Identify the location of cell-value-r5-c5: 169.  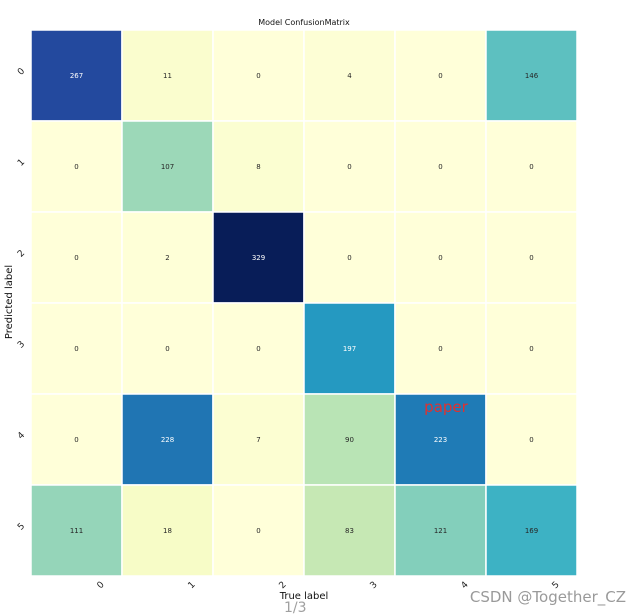
(531, 531).